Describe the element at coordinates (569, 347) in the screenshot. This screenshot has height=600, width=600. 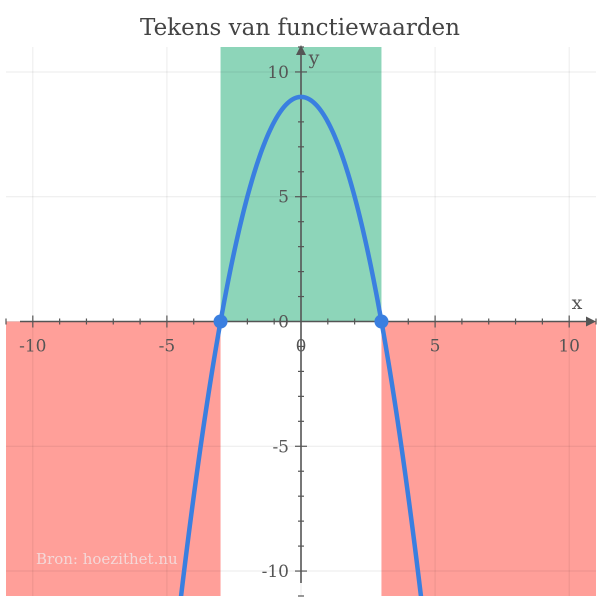
I see `x-tick-label: 10` at that location.